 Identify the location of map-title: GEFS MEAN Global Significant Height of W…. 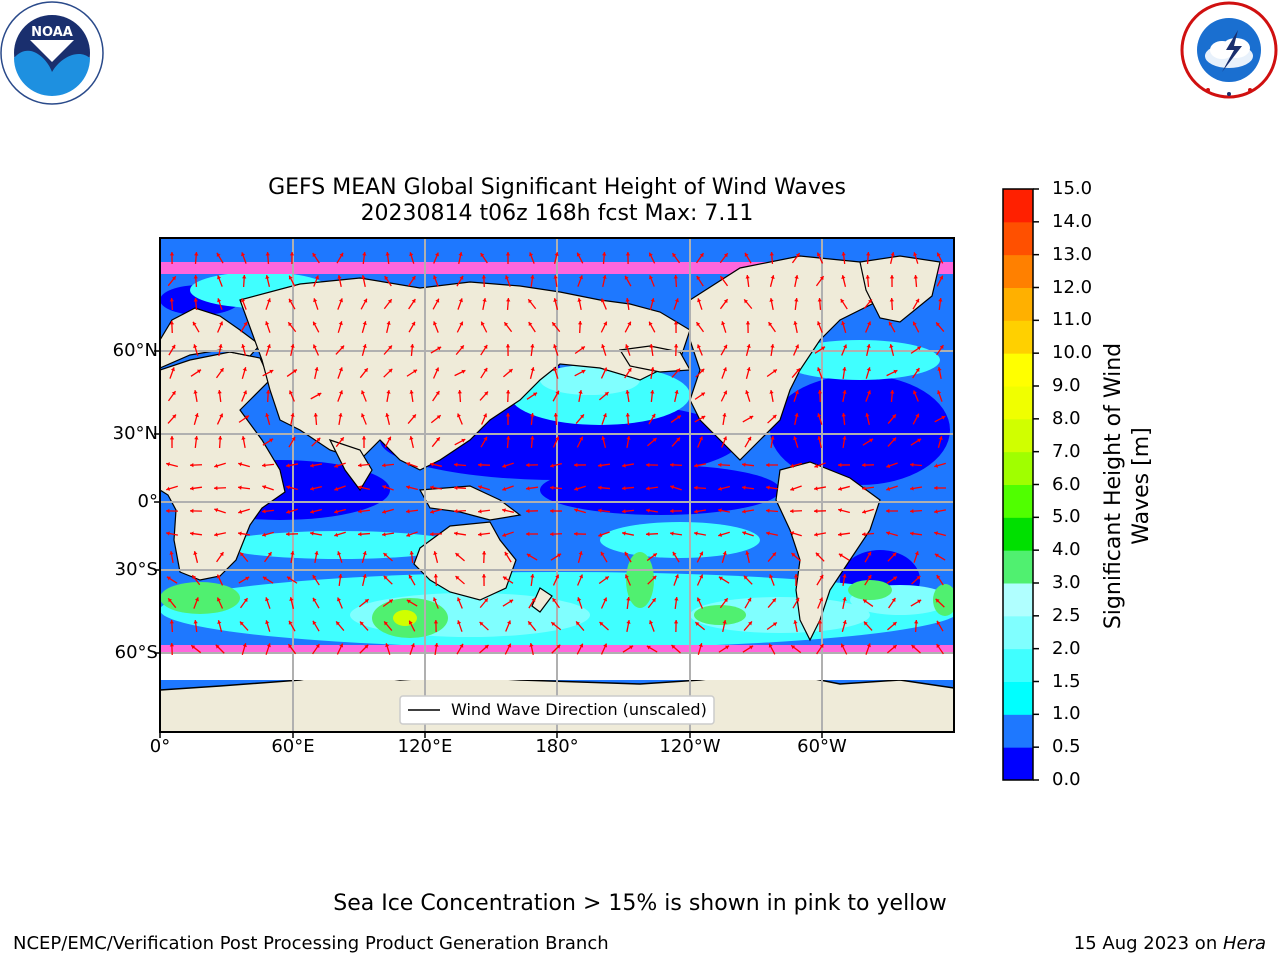
(557, 187).